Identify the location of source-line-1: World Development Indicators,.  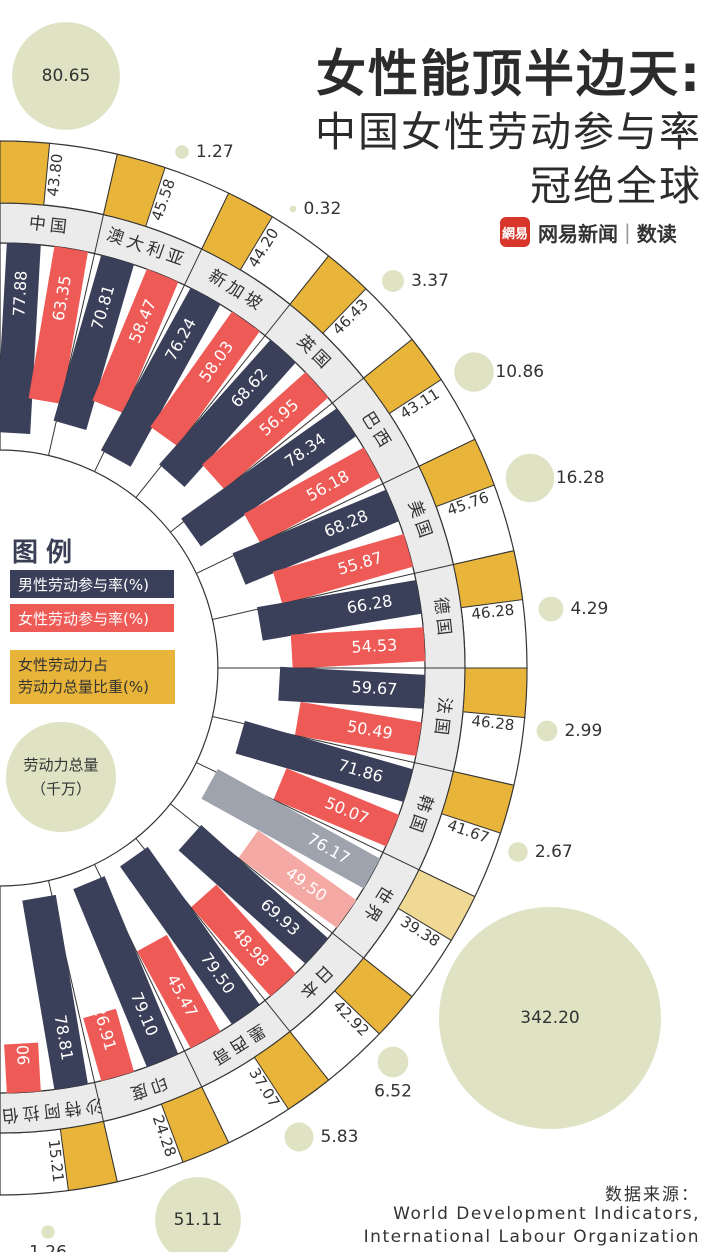
(546, 1214).